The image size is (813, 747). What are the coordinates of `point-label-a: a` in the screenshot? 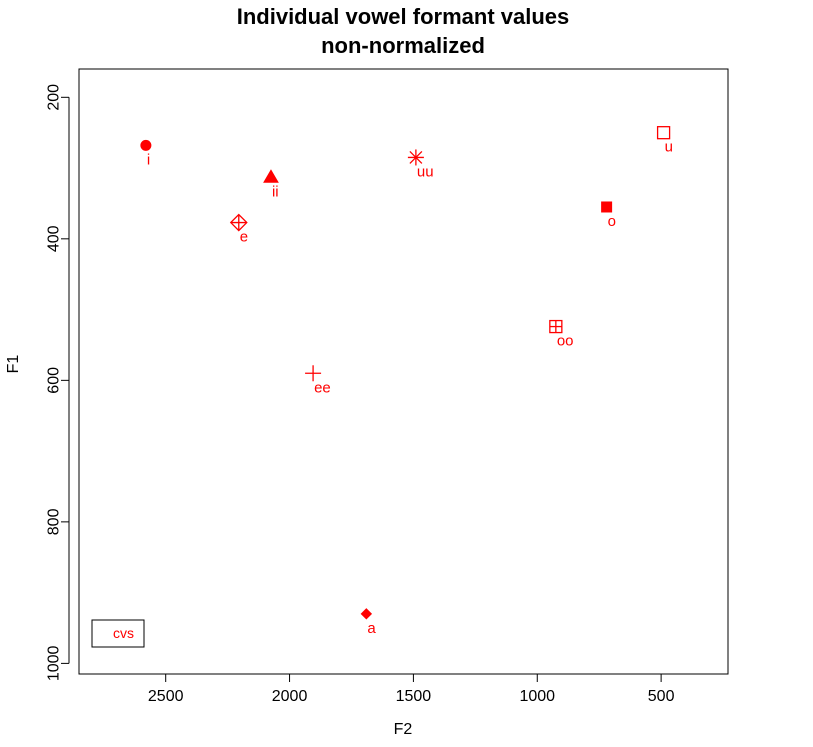 It's located at (371, 628).